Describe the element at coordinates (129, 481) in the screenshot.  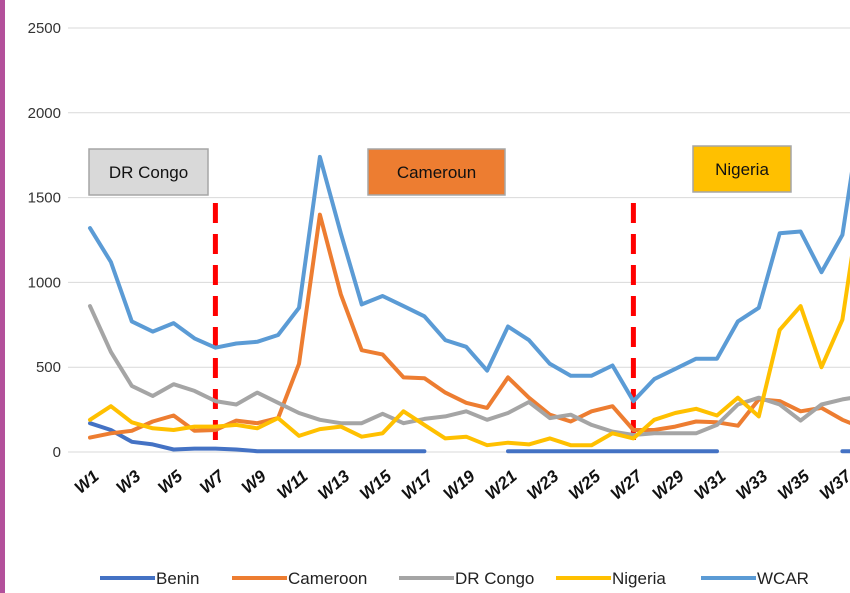
I see `x-tick-label: W3` at that location.